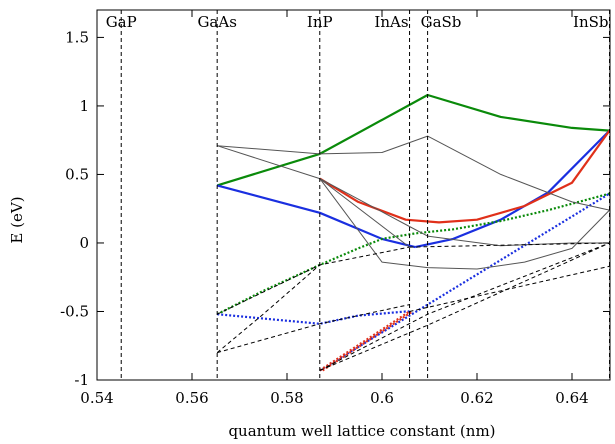 The width and height of the screenshot is (615, 444). I want to click on y-tick-label: 1.5, so click(77, 37).